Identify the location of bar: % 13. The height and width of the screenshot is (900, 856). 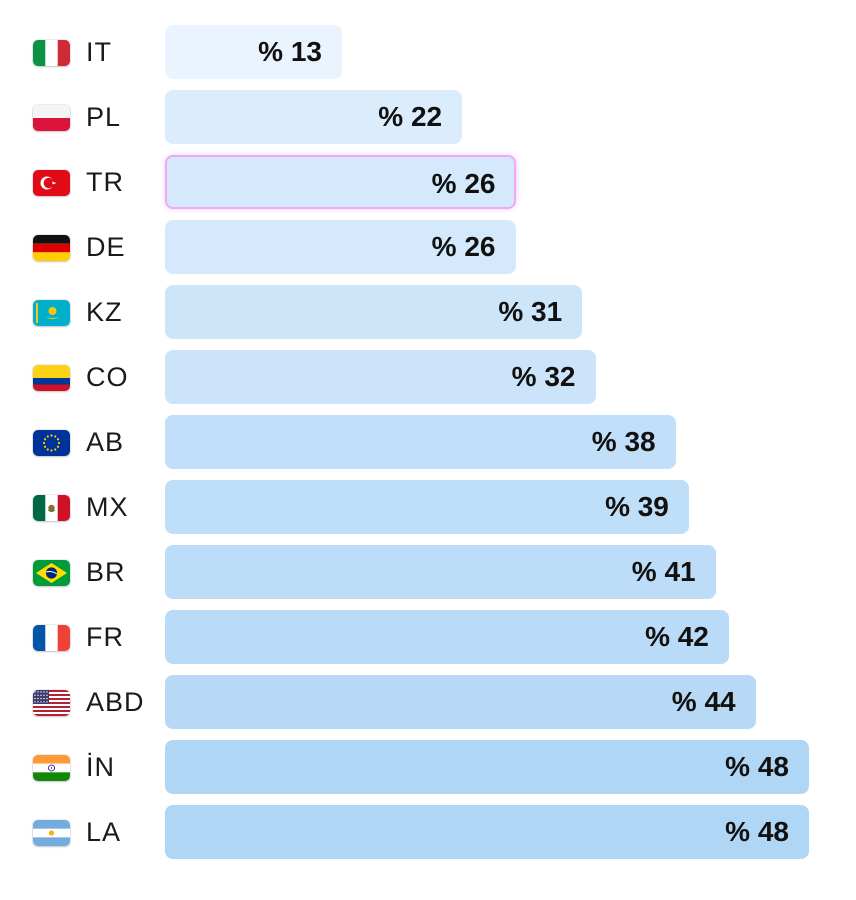
(253, 52).